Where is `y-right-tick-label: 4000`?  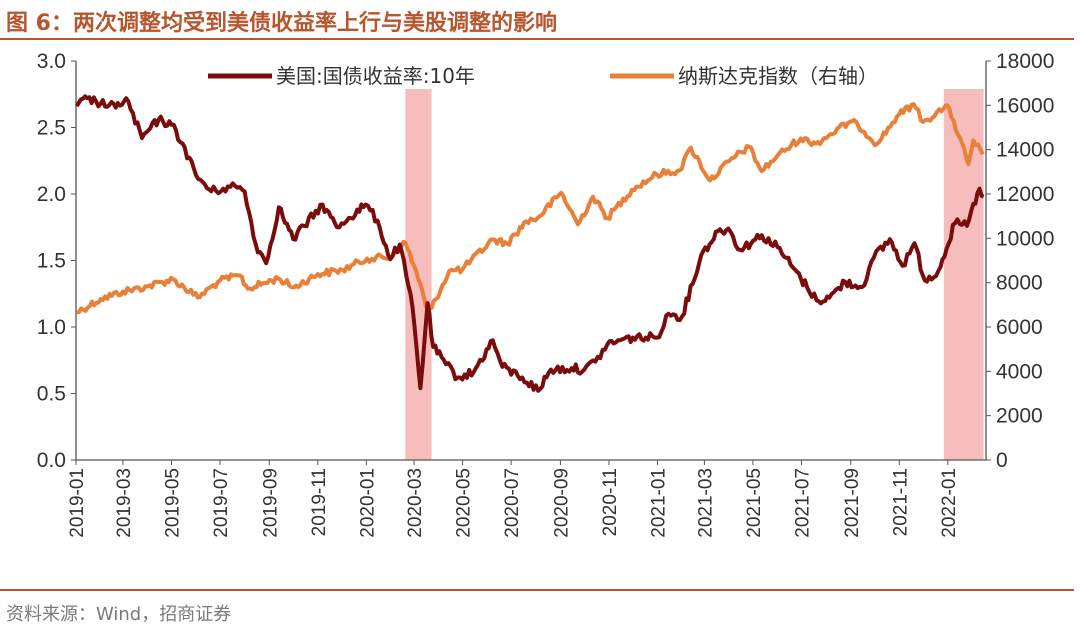
y-right-tick-label: 4000 is located at coordinates (1019, 371).